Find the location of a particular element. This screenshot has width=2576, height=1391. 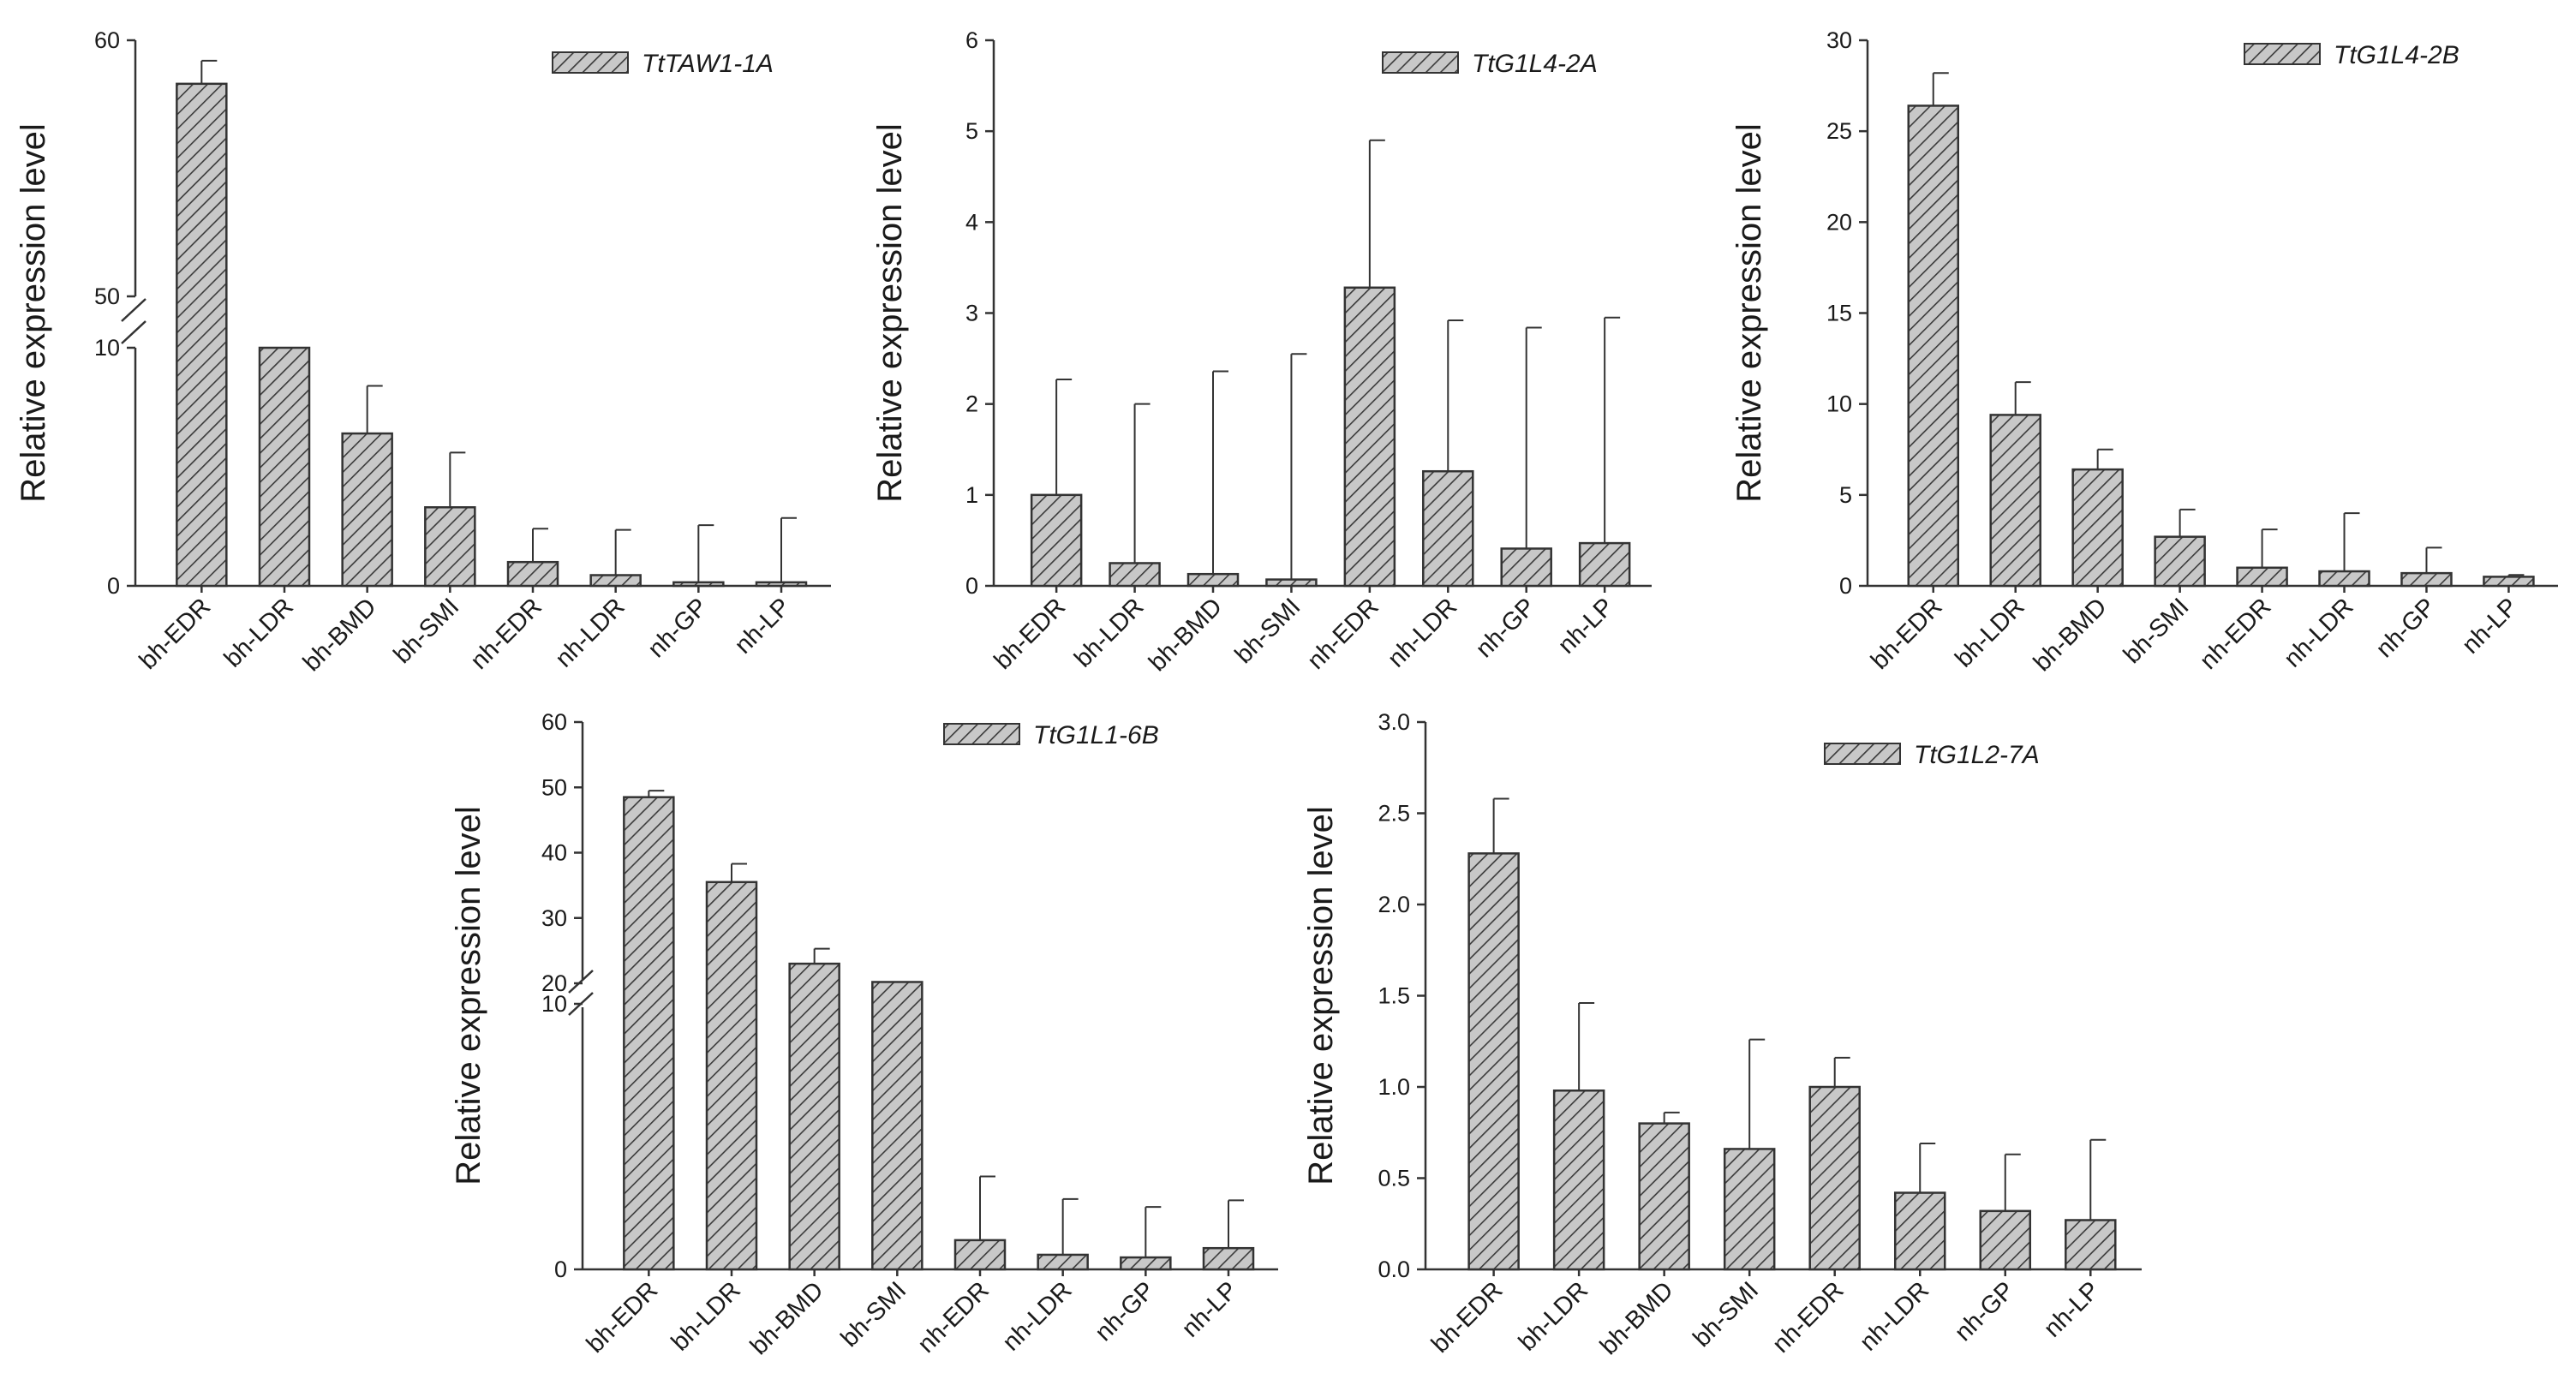

y-tick-label: 2 is located at coordinates (972, 404).